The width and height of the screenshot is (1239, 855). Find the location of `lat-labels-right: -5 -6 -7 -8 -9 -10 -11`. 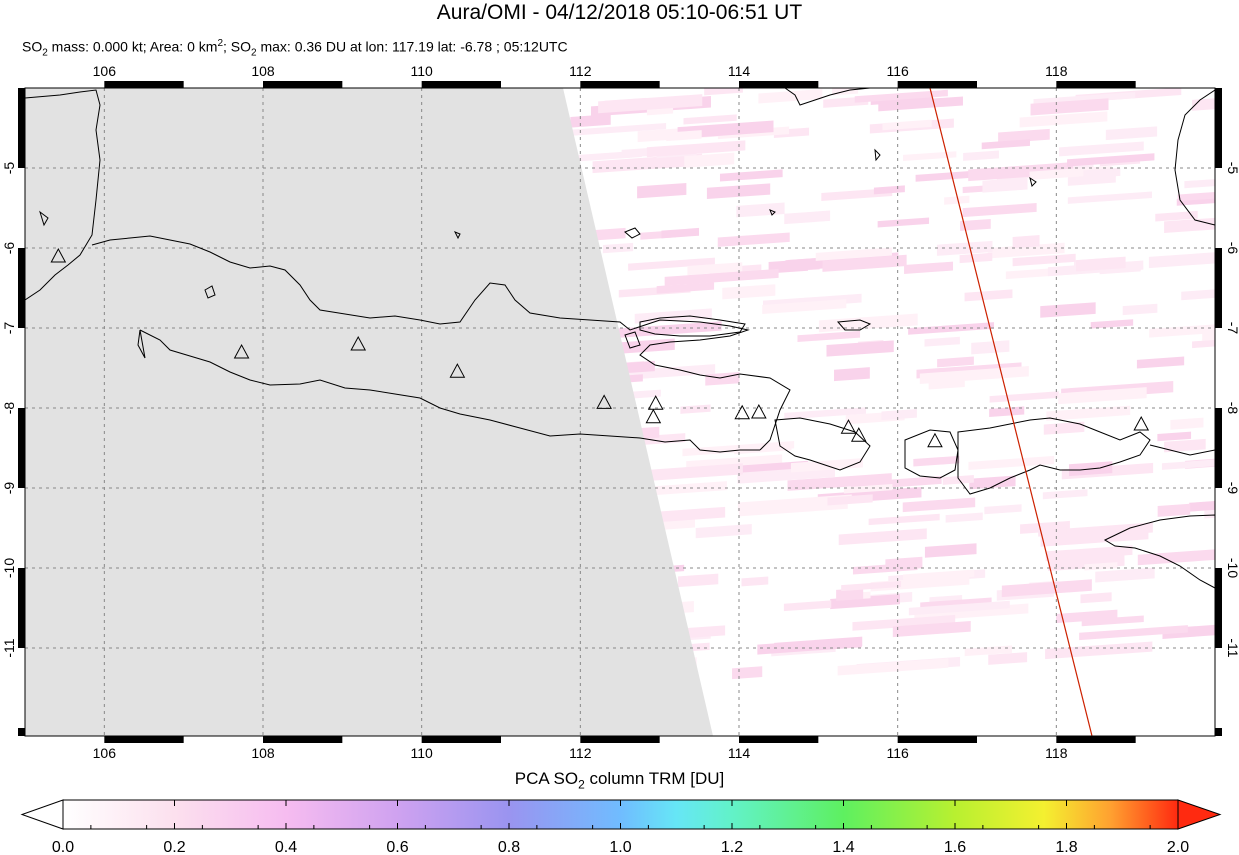

lat-labels-right: -5 -6 -7 -8 -9 -10 -11 is located at coordinates (1232, 410).